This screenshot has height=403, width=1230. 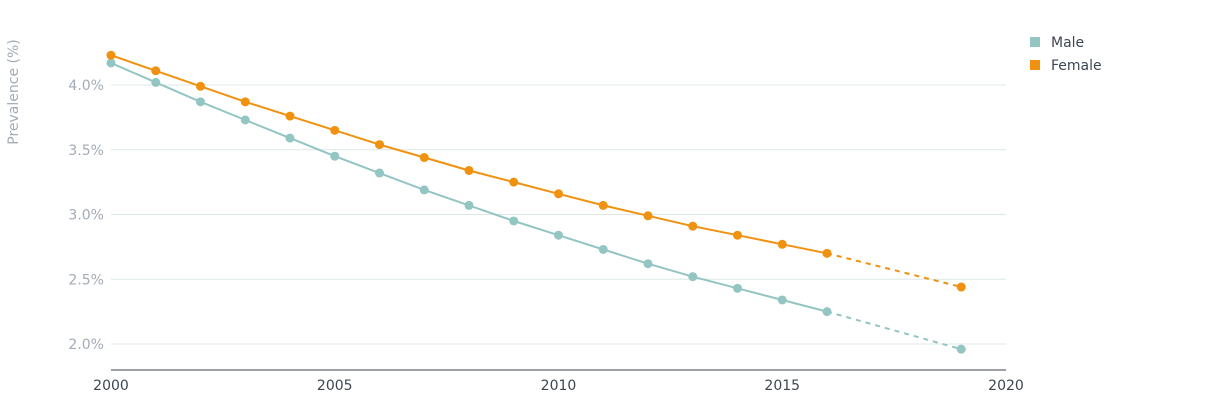 I want to click on male-legend-swatch, so click(x=1035, y=42).